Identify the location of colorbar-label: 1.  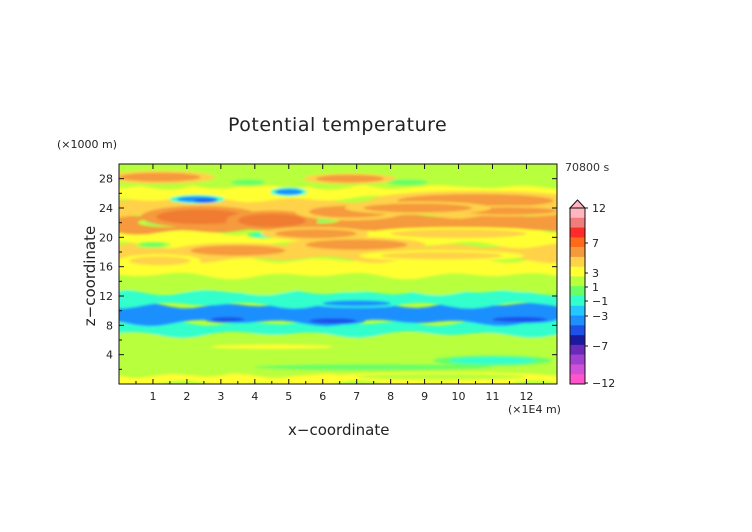
(595, 287).